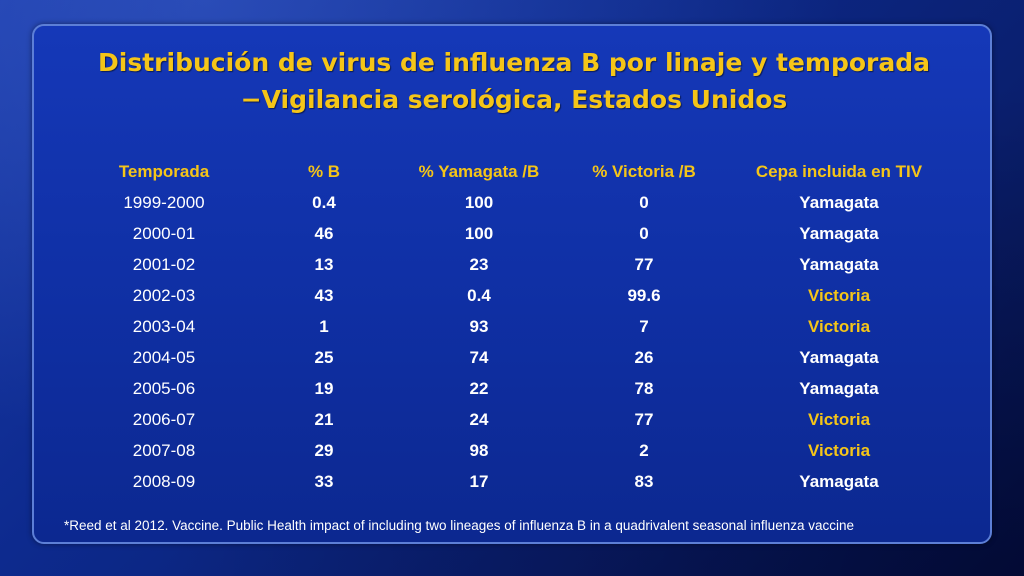 The image size is (1024, 576). I want to click on cell-percent-b: 21, so click(324, 419).